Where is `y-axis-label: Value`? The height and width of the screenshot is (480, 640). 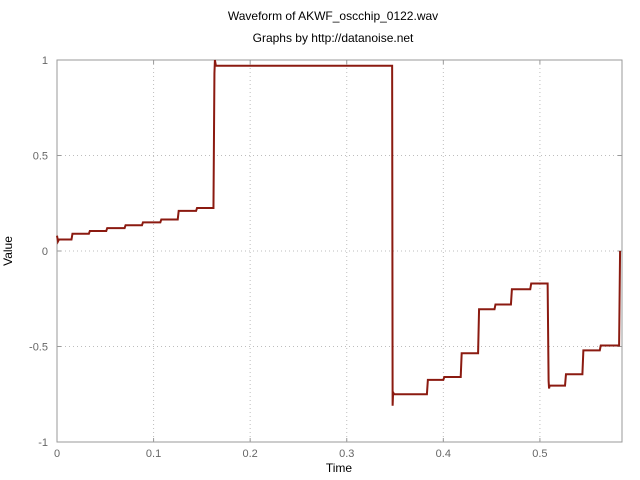 y-axis-label: Value is located at coordinates (8, 251).